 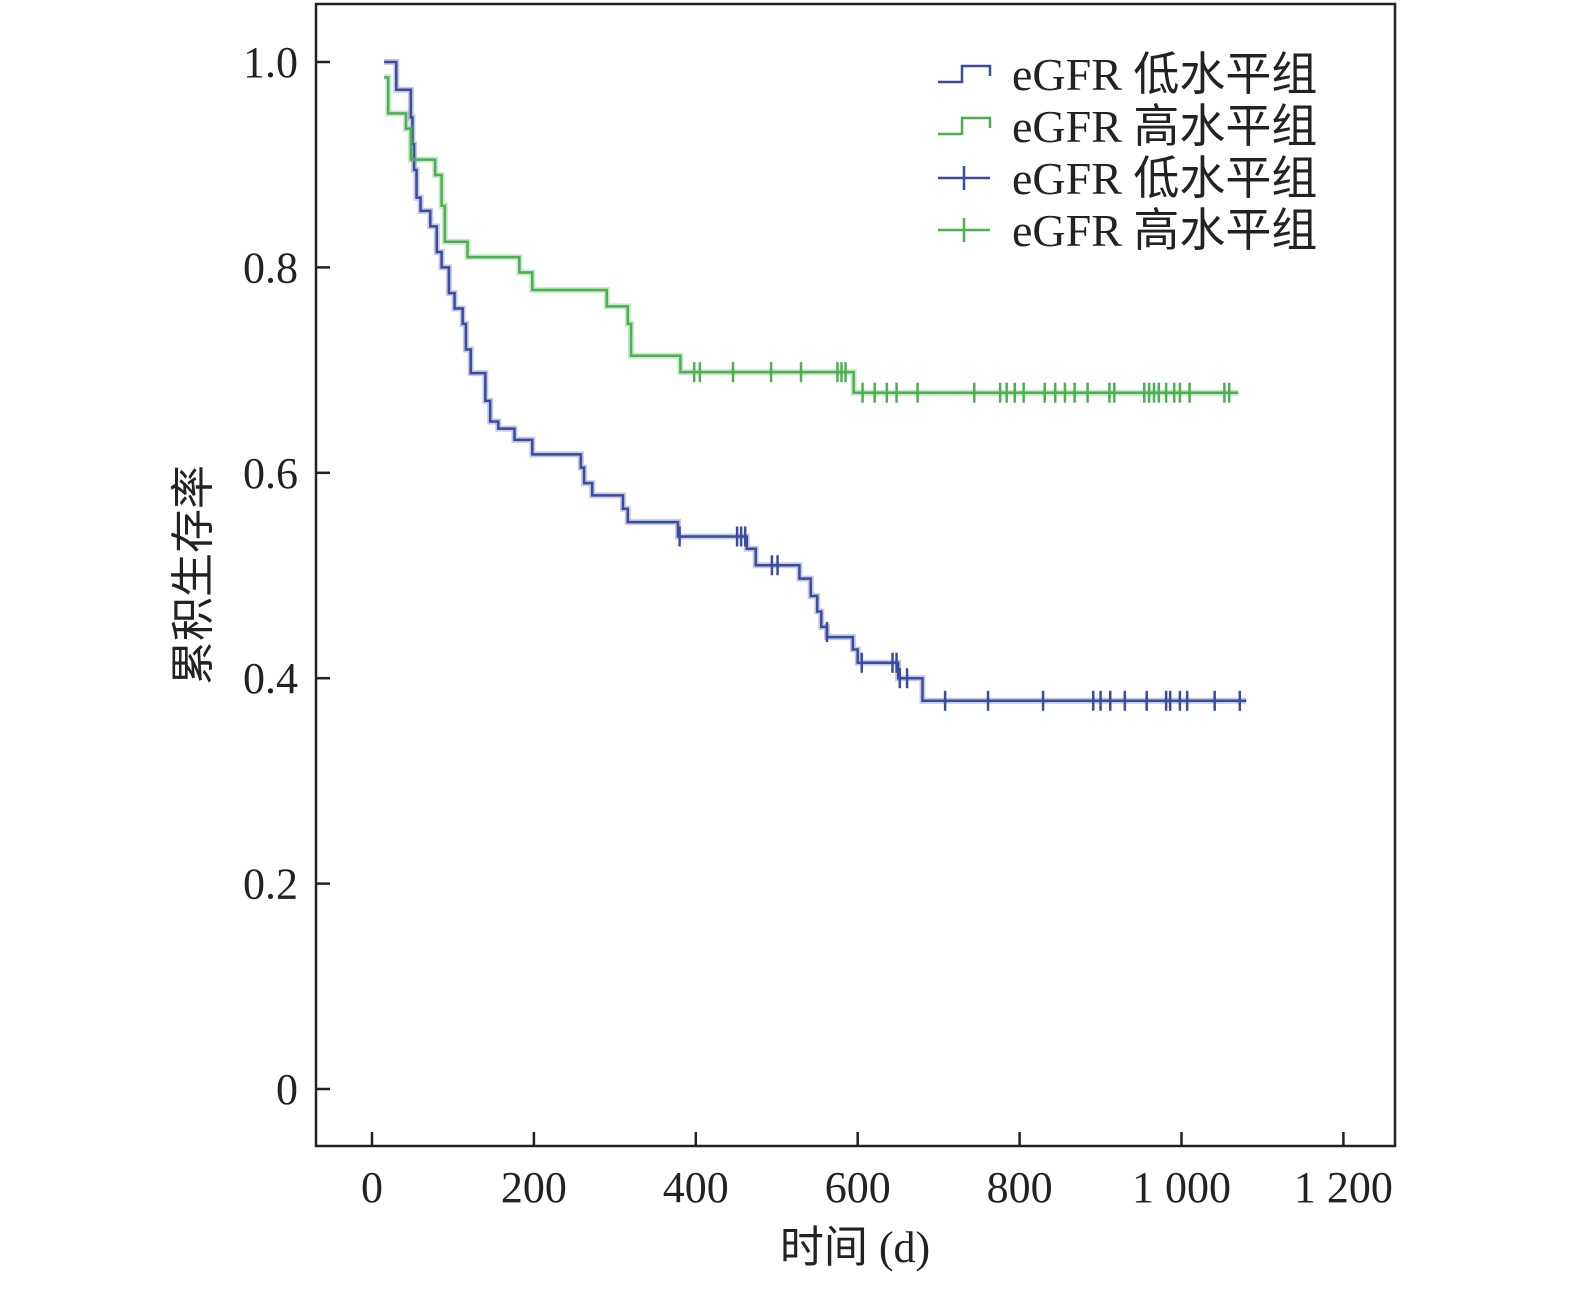 What do you see at coordinates (534, 1187) in the screenshot?
I see `x-tick-label: 200` at bounding box center [534, 1187].